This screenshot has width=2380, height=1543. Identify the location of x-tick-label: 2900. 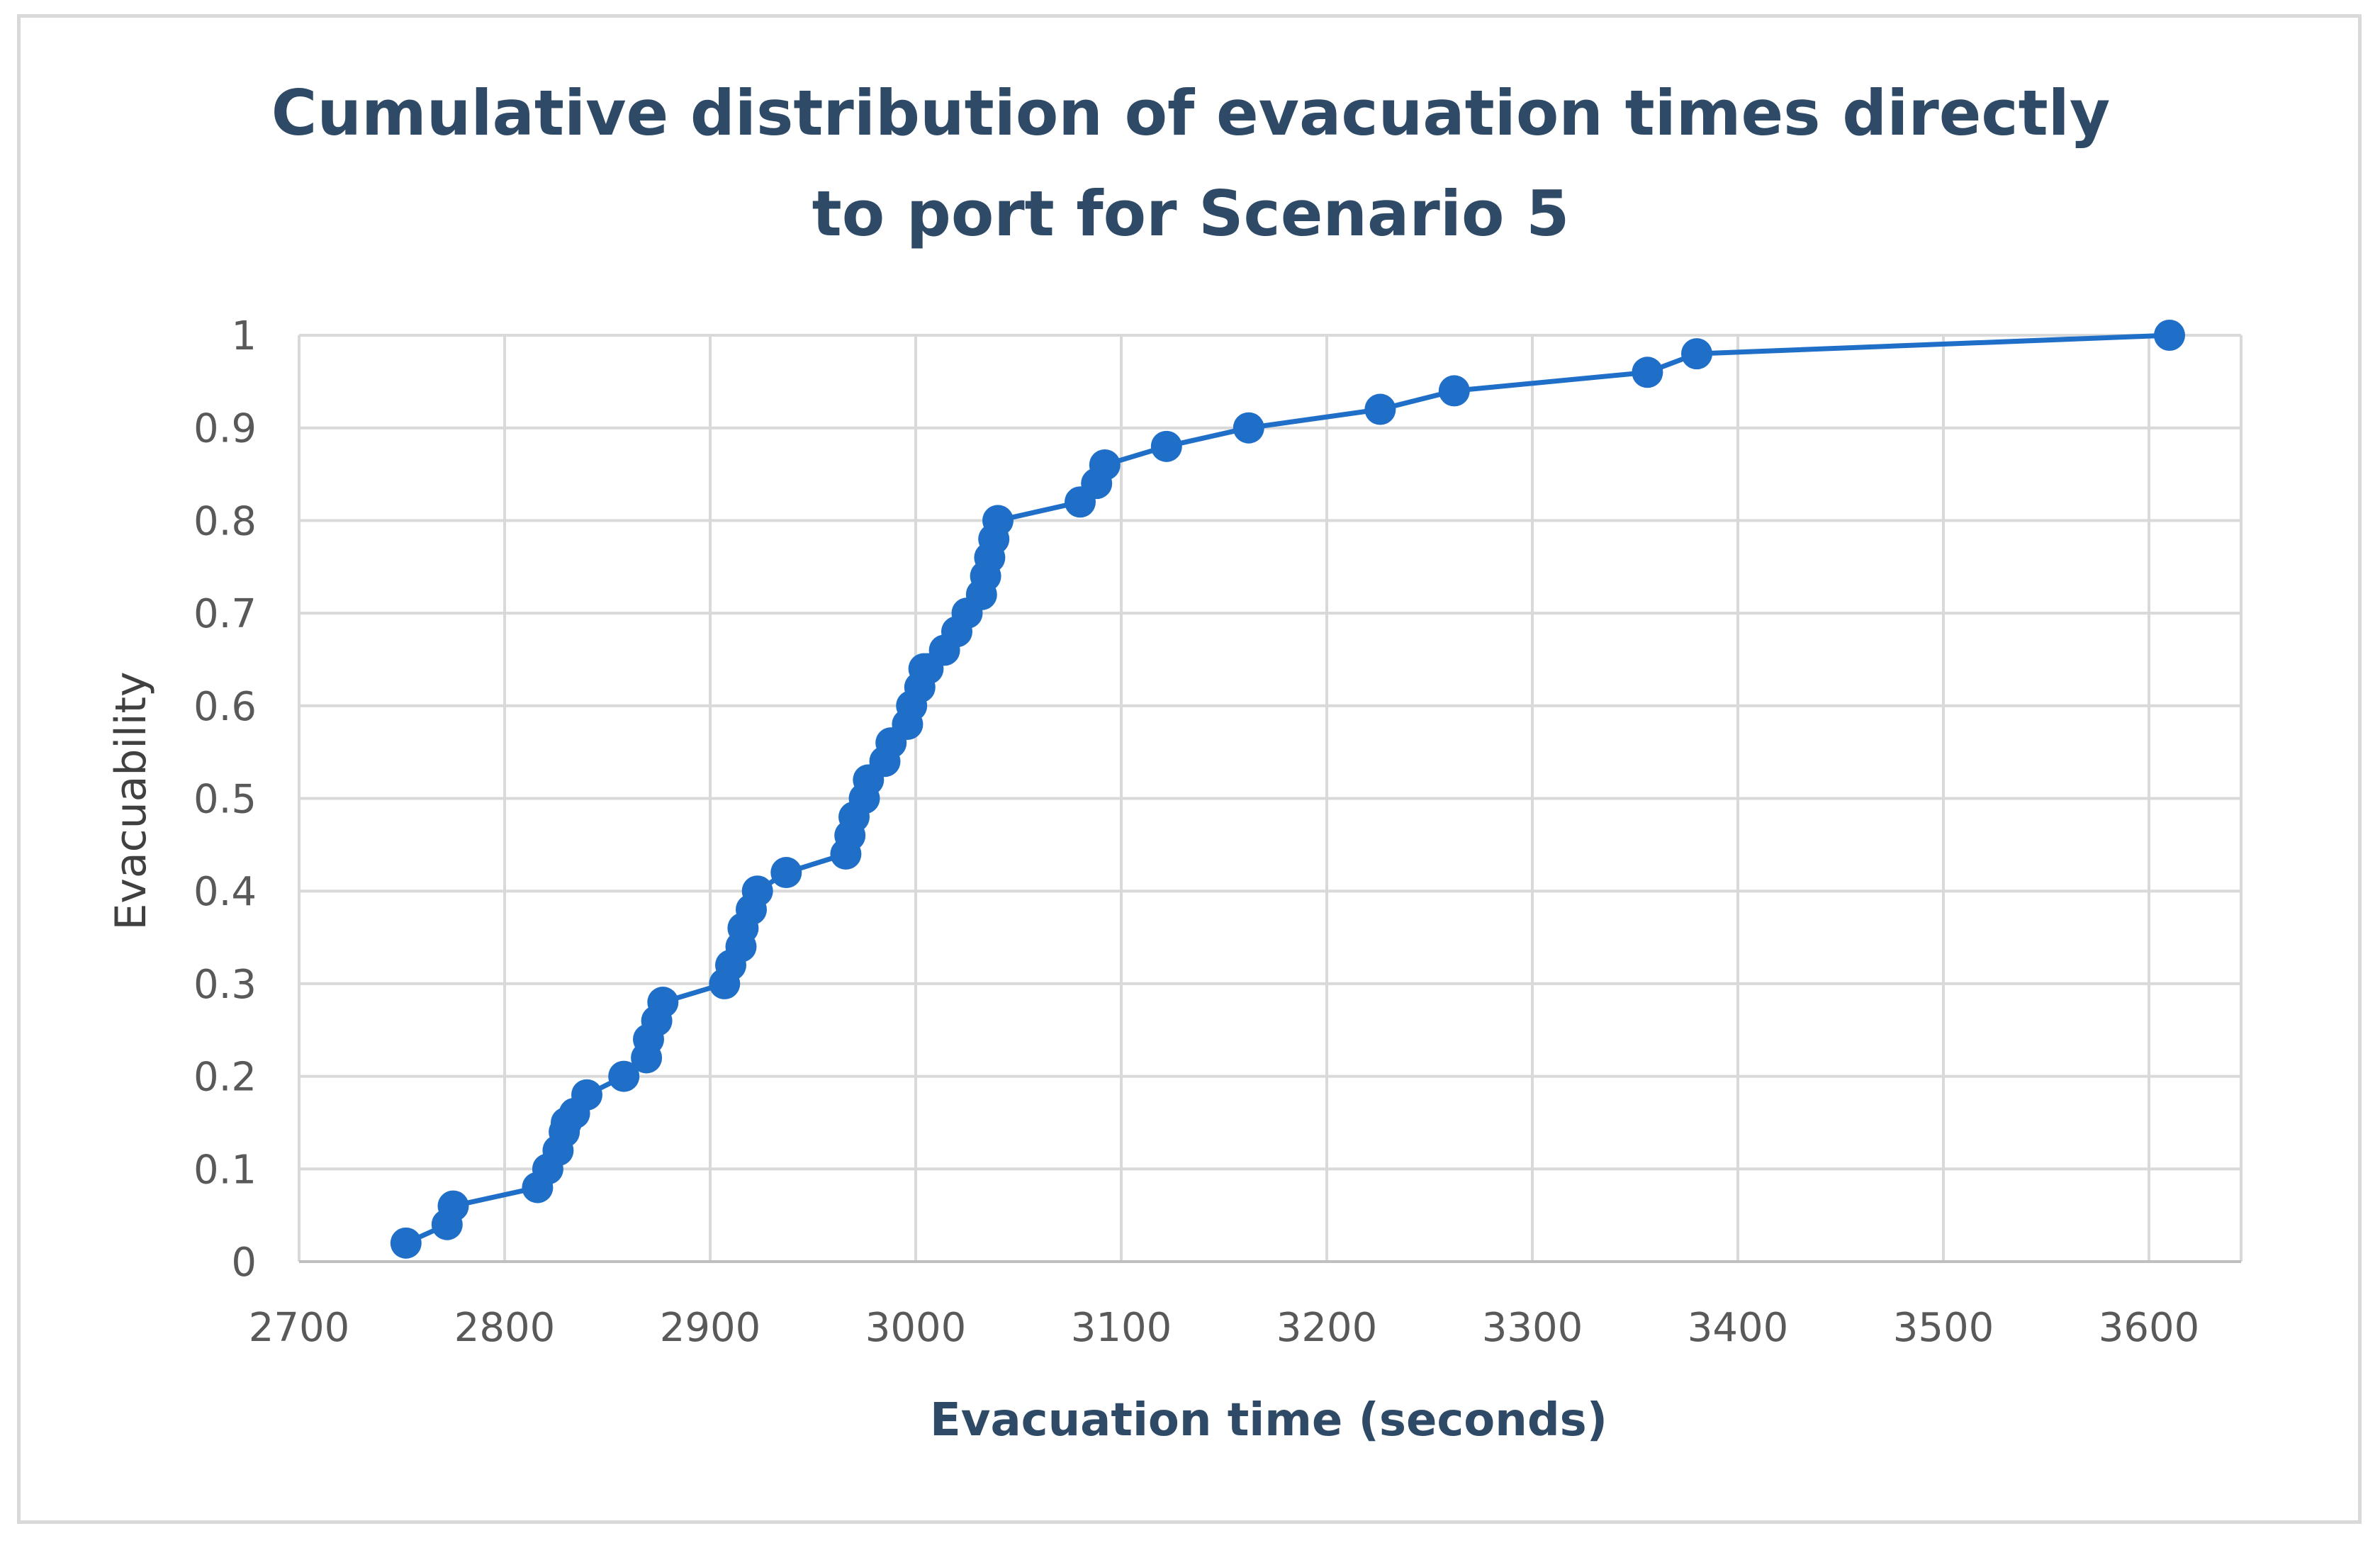
(710, 1328).